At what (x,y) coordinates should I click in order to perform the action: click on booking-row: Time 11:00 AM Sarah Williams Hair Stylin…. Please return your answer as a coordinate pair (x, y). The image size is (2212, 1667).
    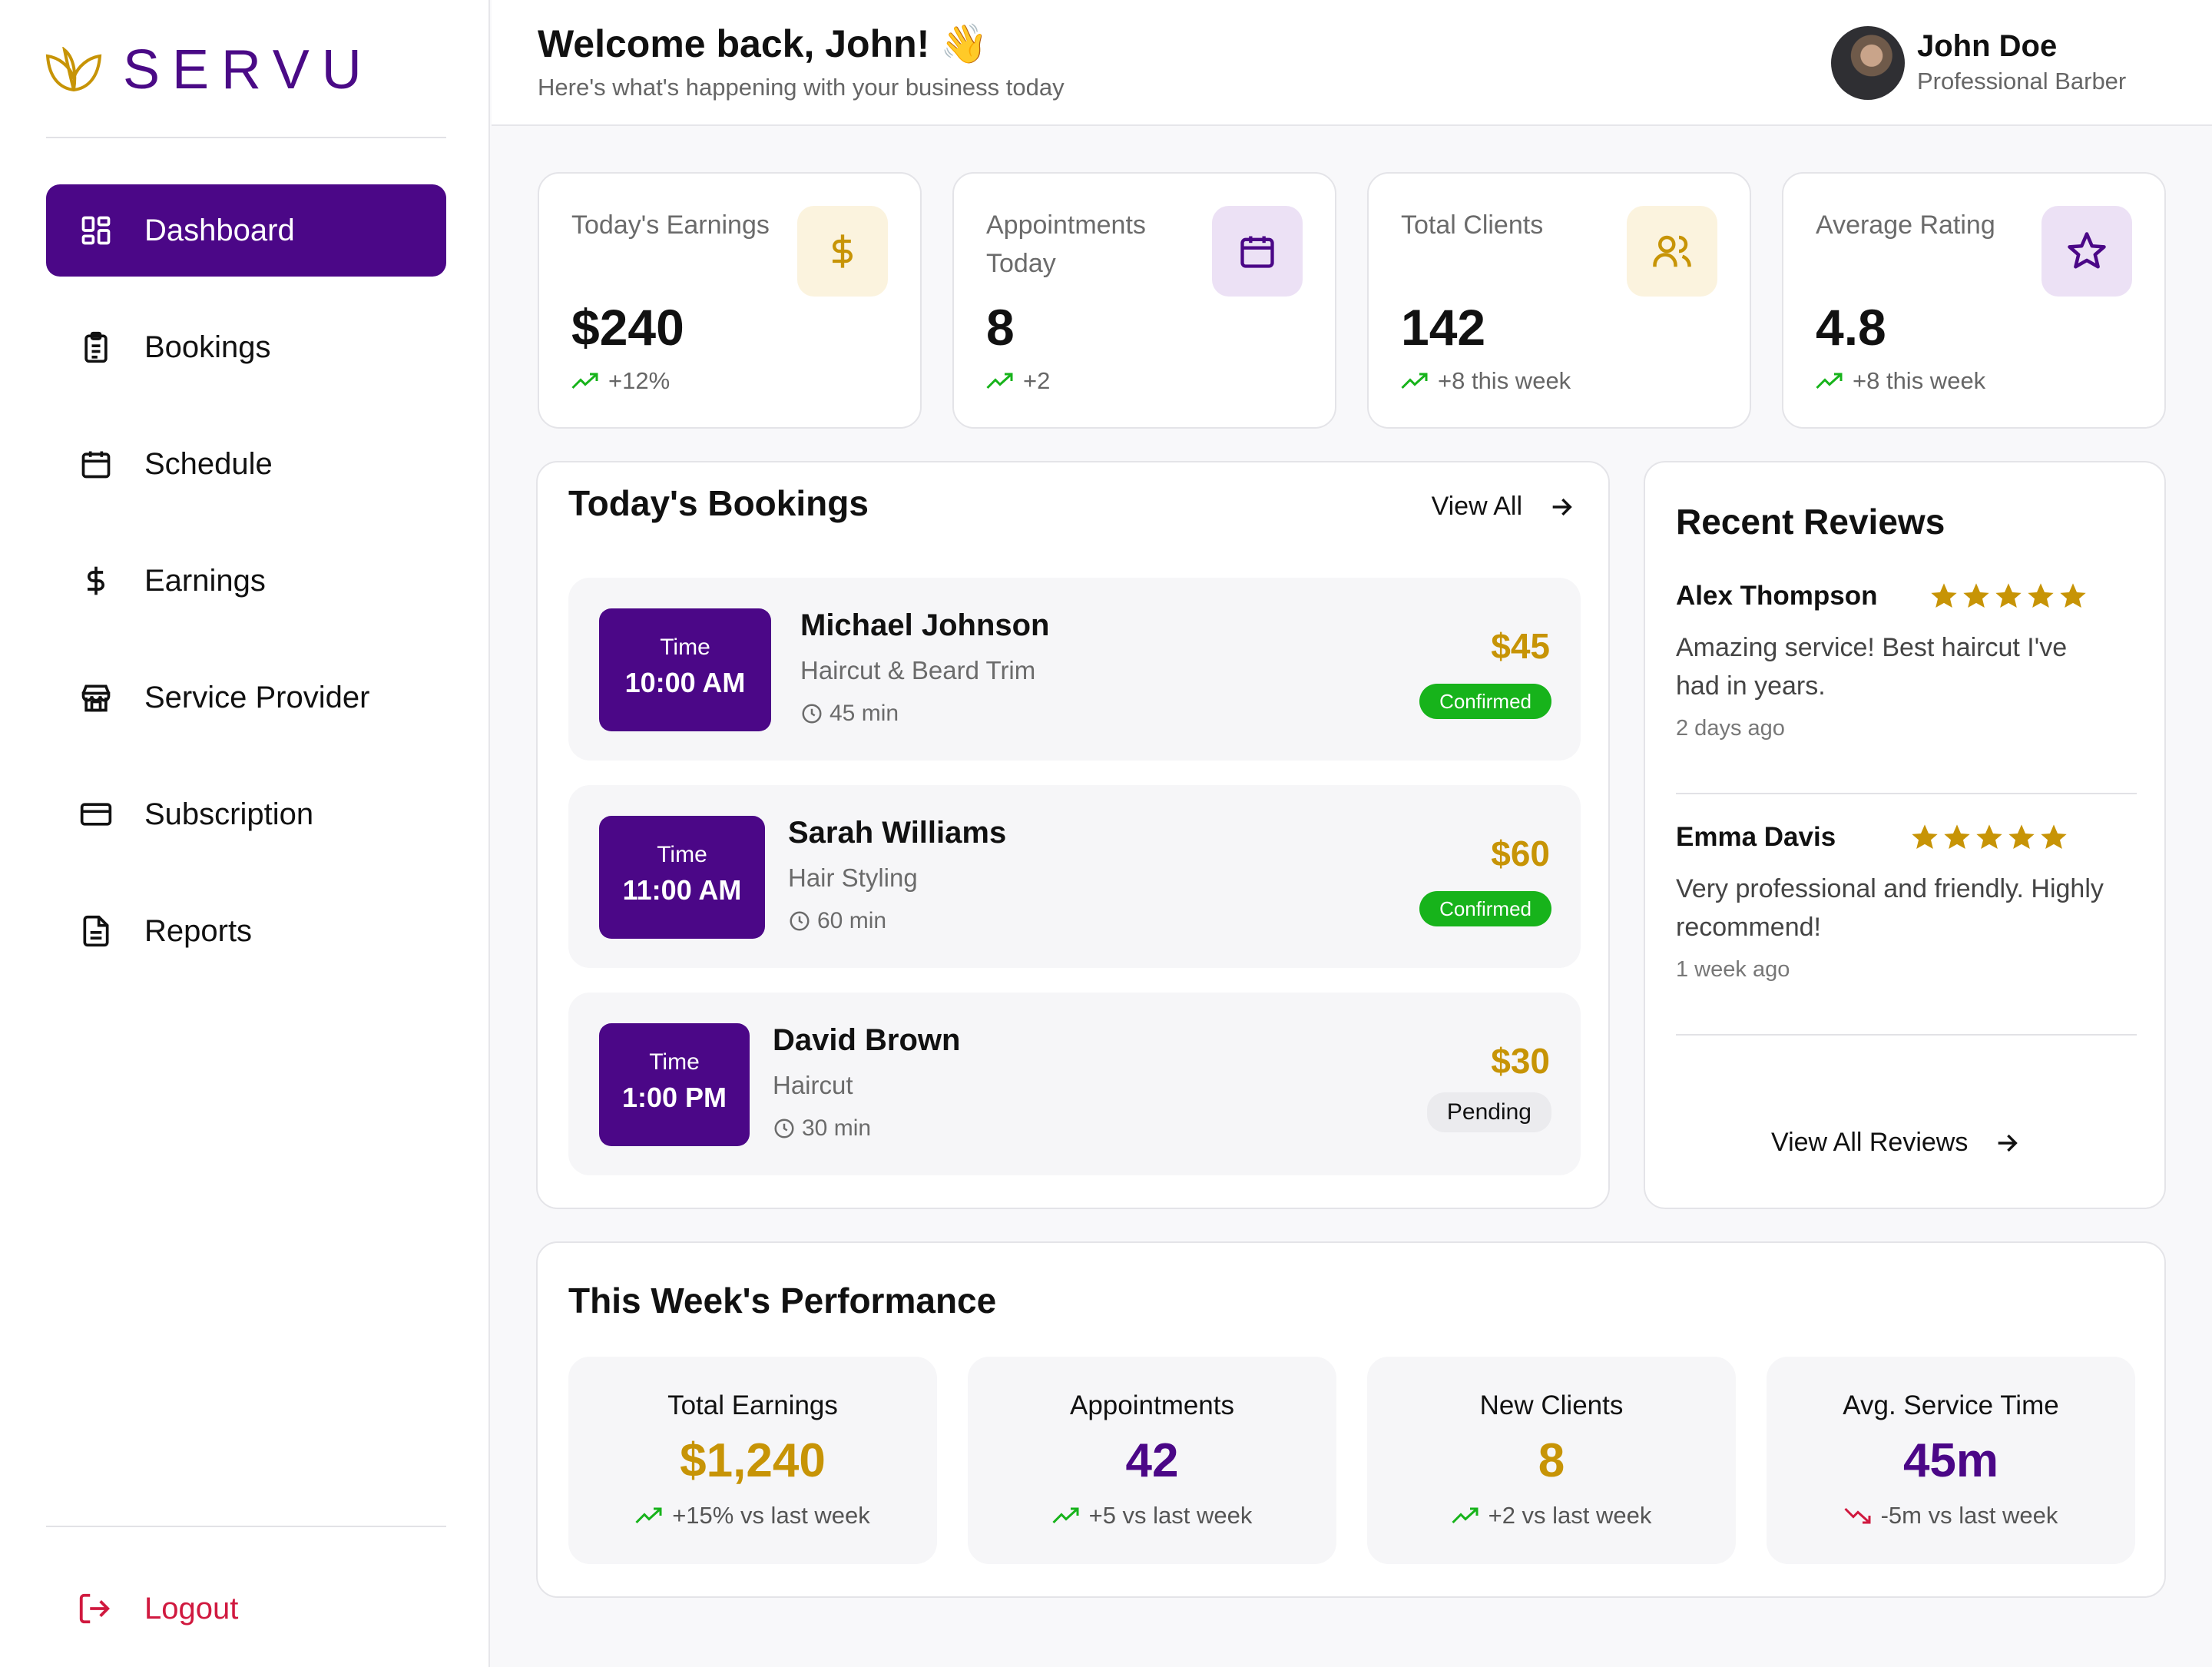
    Looking at the image, I should click on (1074, 876).